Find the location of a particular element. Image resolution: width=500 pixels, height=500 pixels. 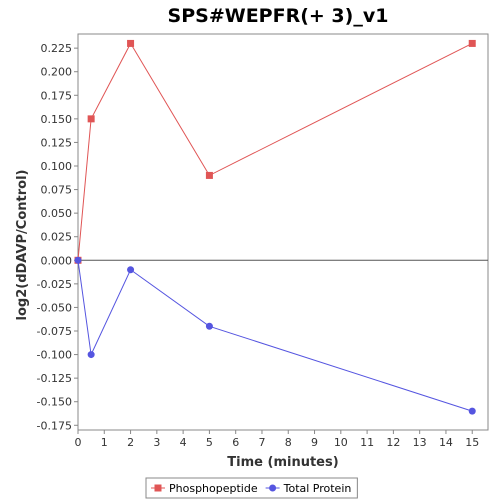

y-tick-label: -0.100 is located at coordinates (54, 355).